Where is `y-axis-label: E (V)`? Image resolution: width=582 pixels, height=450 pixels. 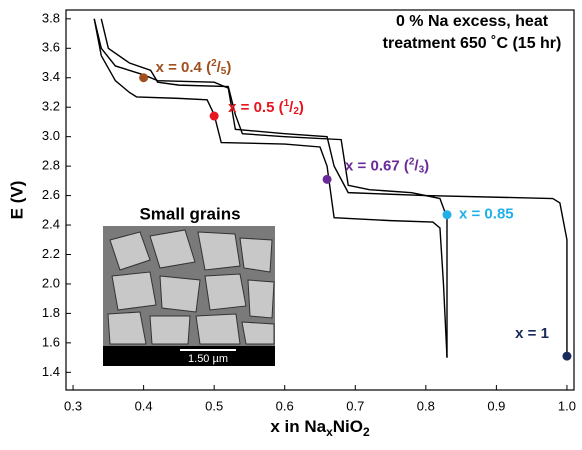 y-axis-label: E (V) is located at coordinates (16, 200).